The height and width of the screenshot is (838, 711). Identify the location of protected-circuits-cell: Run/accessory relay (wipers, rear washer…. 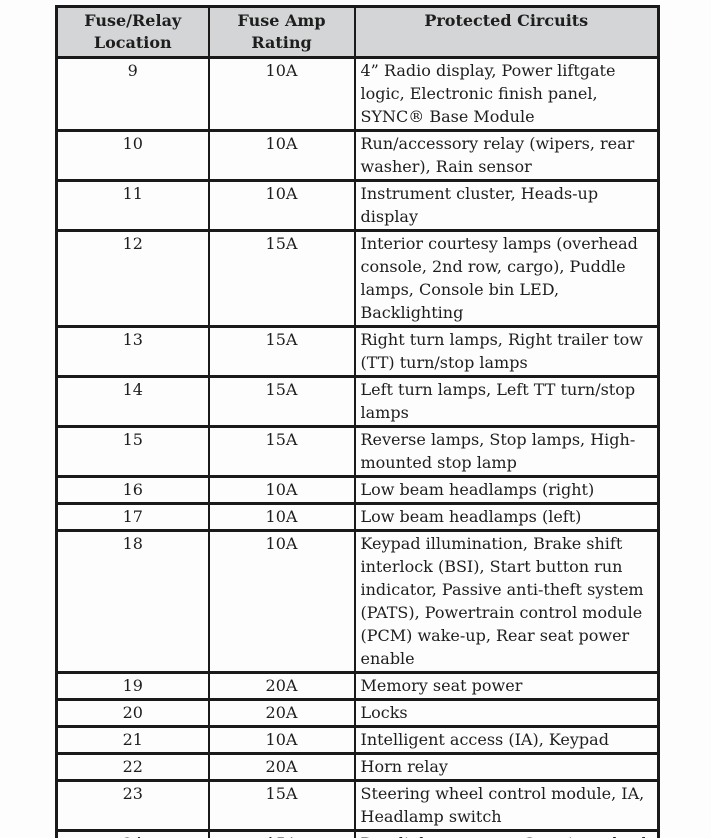
(506, 155).